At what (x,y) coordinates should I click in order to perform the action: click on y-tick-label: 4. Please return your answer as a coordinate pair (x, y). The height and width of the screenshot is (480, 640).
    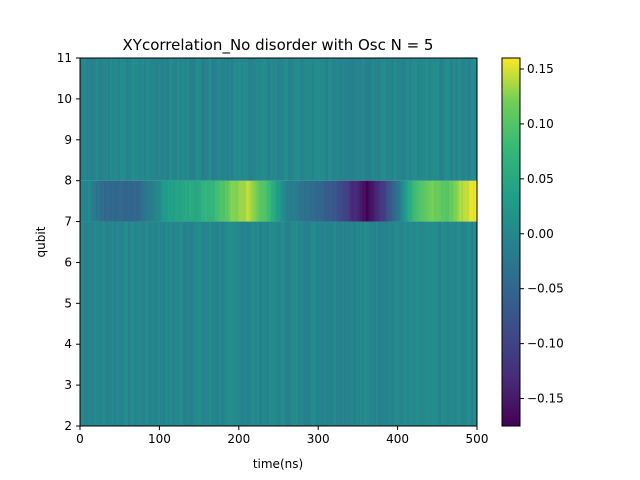
    Looking at the image, I should click on (68, 344).